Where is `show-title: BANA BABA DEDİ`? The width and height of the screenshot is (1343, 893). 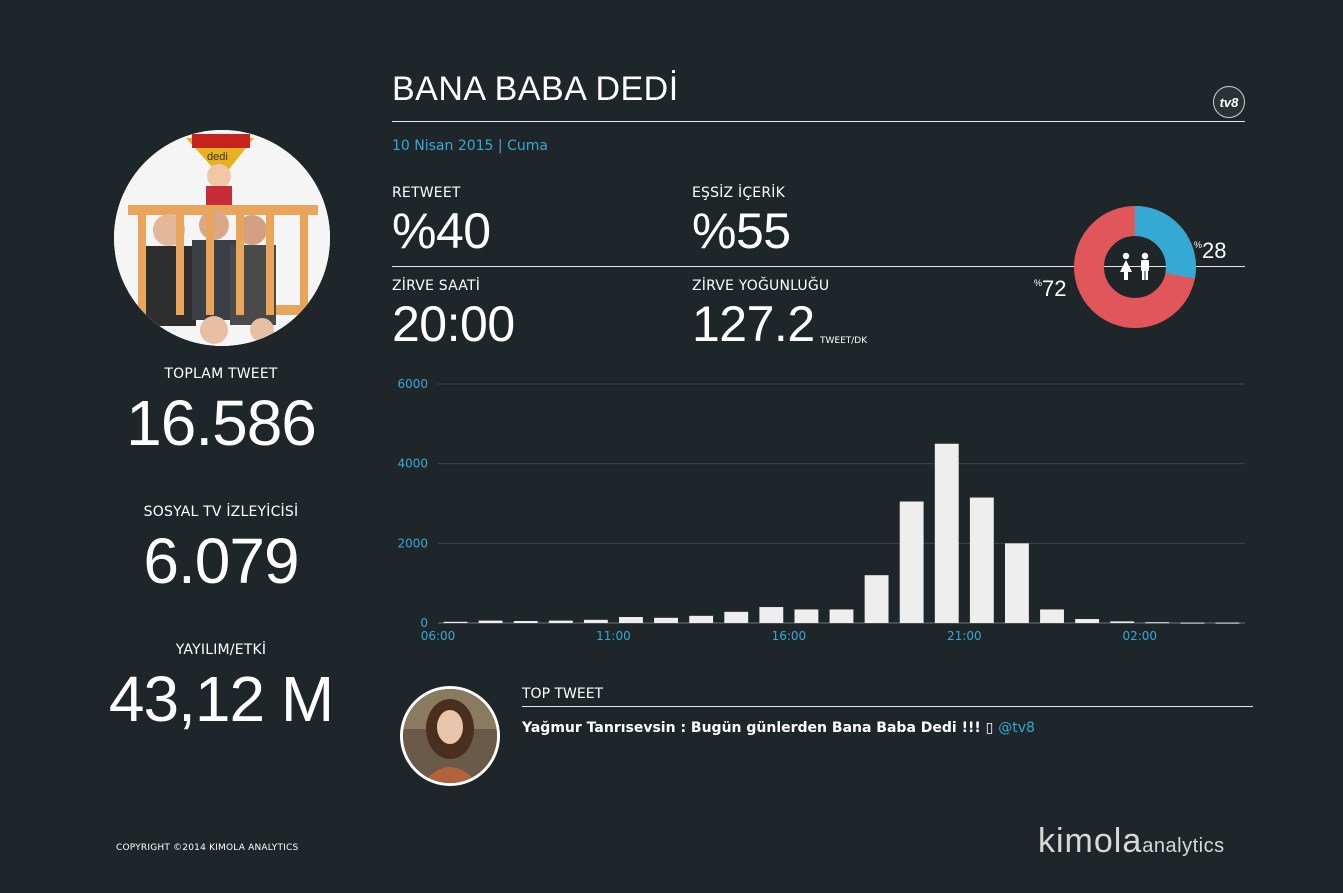 show-title: BANA BABA DEDİ is located at coordinates (535, 89).